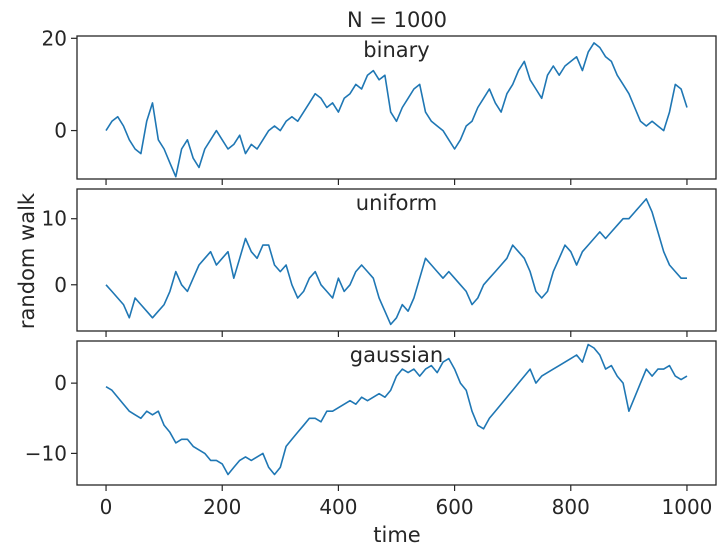  I want to click on y-tick-label-uniform: 0, so click(60, 285).